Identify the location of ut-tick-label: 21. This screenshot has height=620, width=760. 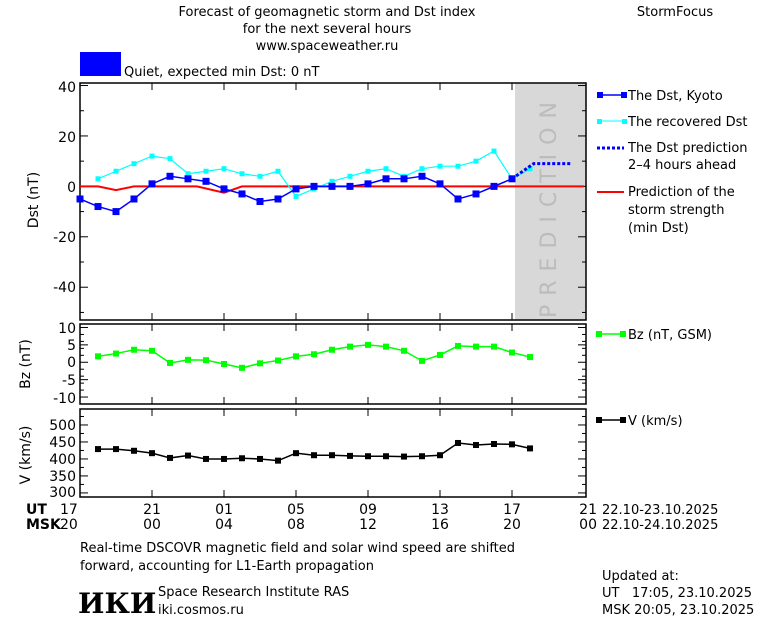
(588, 510).